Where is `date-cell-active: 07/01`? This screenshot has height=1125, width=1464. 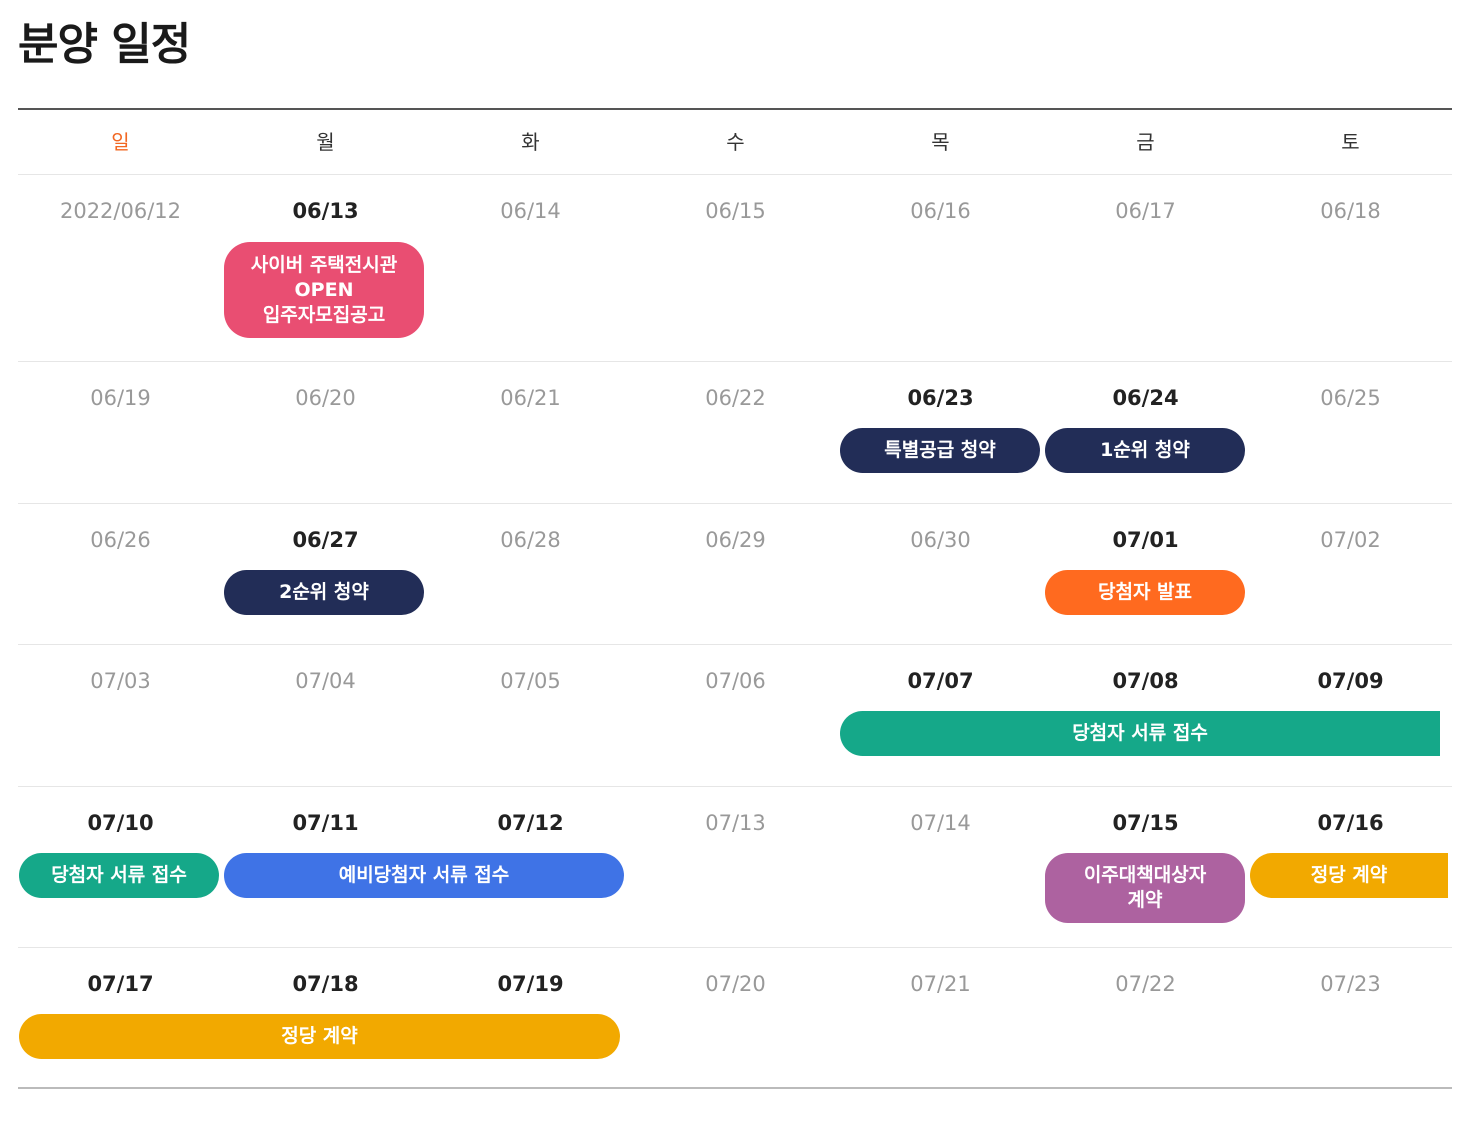
date-cell-active: 07/01 is located at coordinates (1145, 540).